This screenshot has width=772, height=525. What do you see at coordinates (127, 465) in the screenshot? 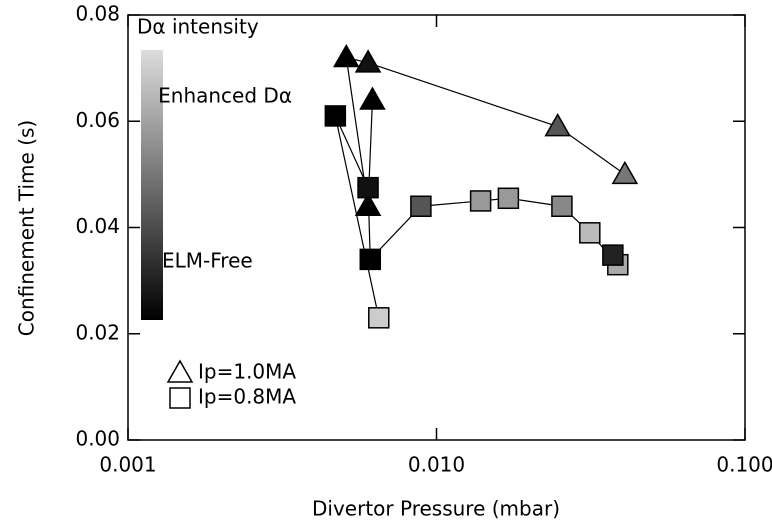
I see `x-tick-label: 0.001` at bounding box center [127, 465].